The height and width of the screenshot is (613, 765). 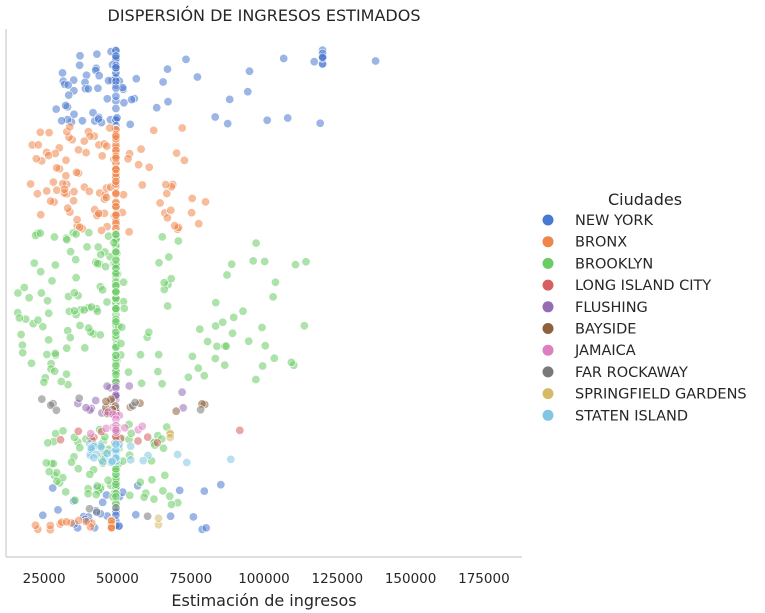 I want to click on point-flushing, so click(x=96, y=400).